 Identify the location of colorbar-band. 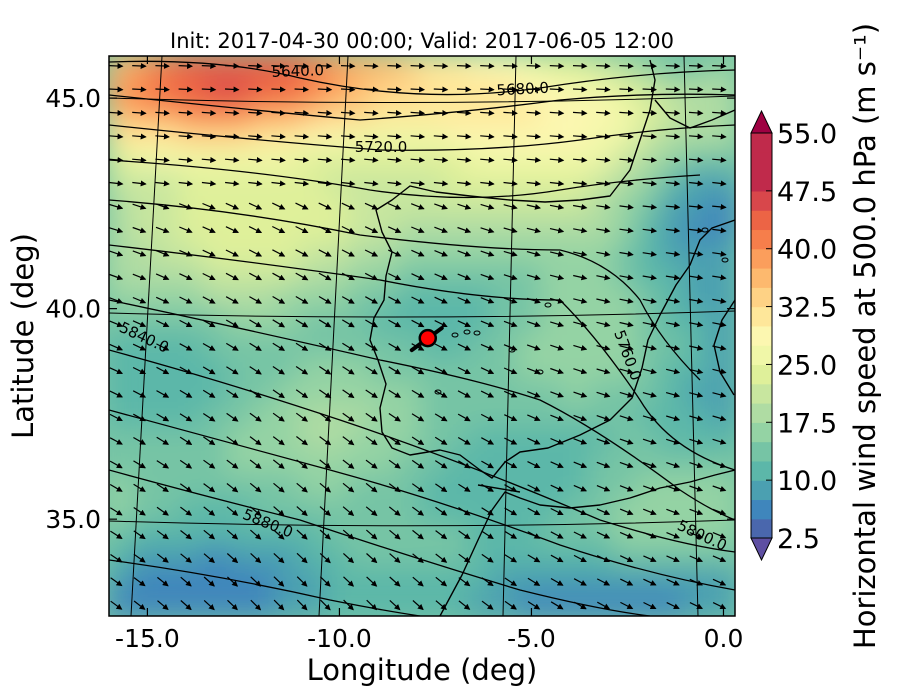
(761, 470).